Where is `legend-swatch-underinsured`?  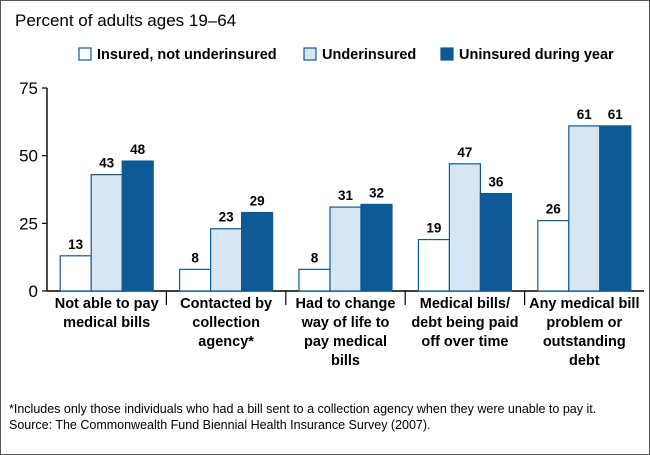
legend-swatch-underinsured is located at coordinates (310, 54).